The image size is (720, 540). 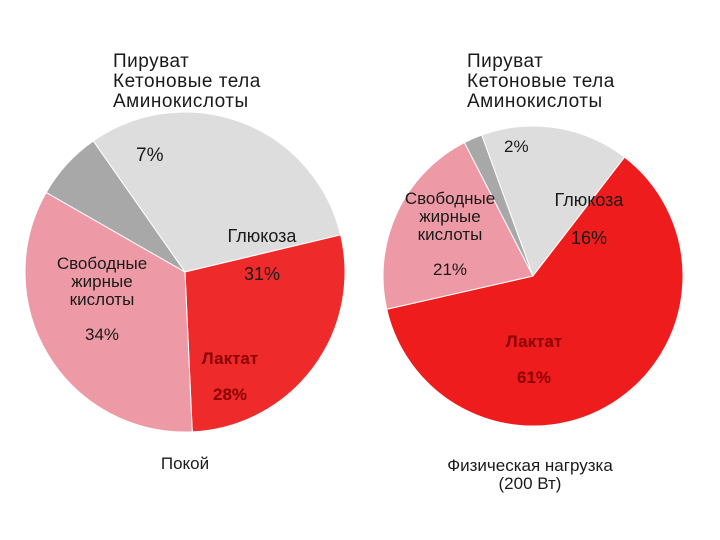 I want to click on left-glucose-label: Глюкоза 31%, so click(x=262, y=246).